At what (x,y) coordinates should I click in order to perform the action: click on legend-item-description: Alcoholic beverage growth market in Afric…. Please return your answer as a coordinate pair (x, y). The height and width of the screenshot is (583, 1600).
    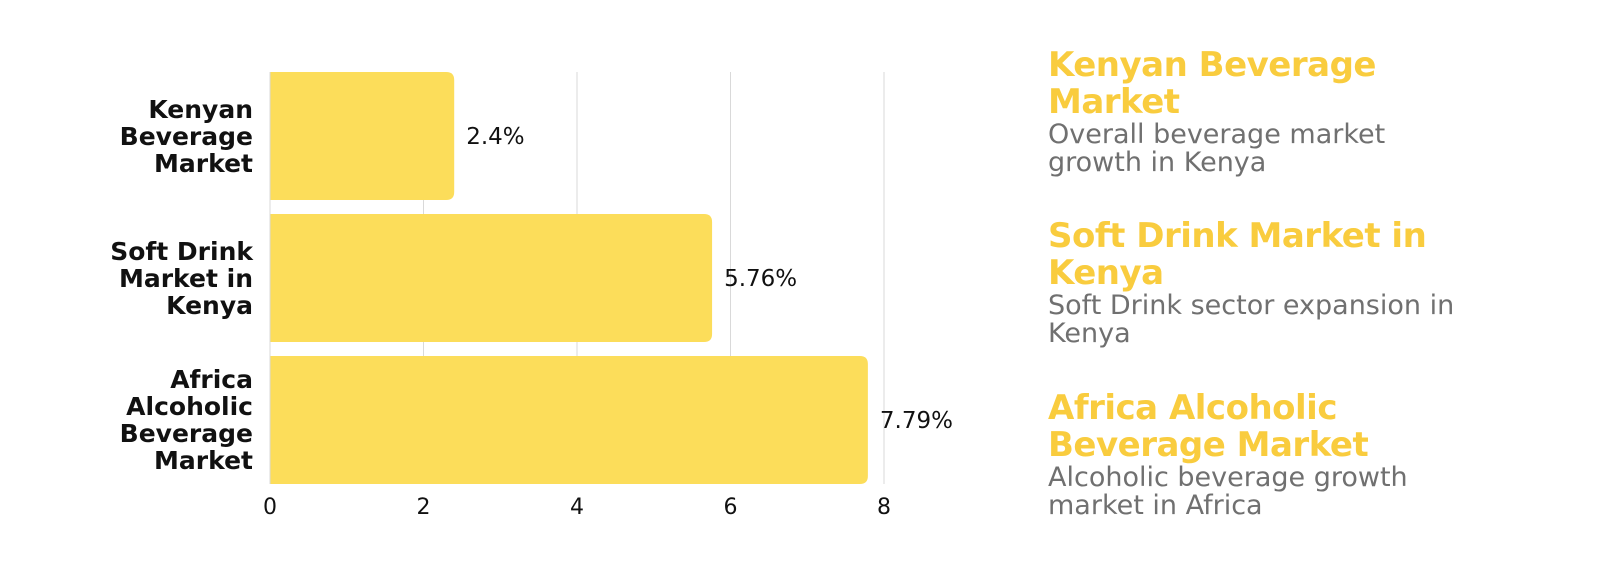
    Looking at the image, I should click on (1308, 492).